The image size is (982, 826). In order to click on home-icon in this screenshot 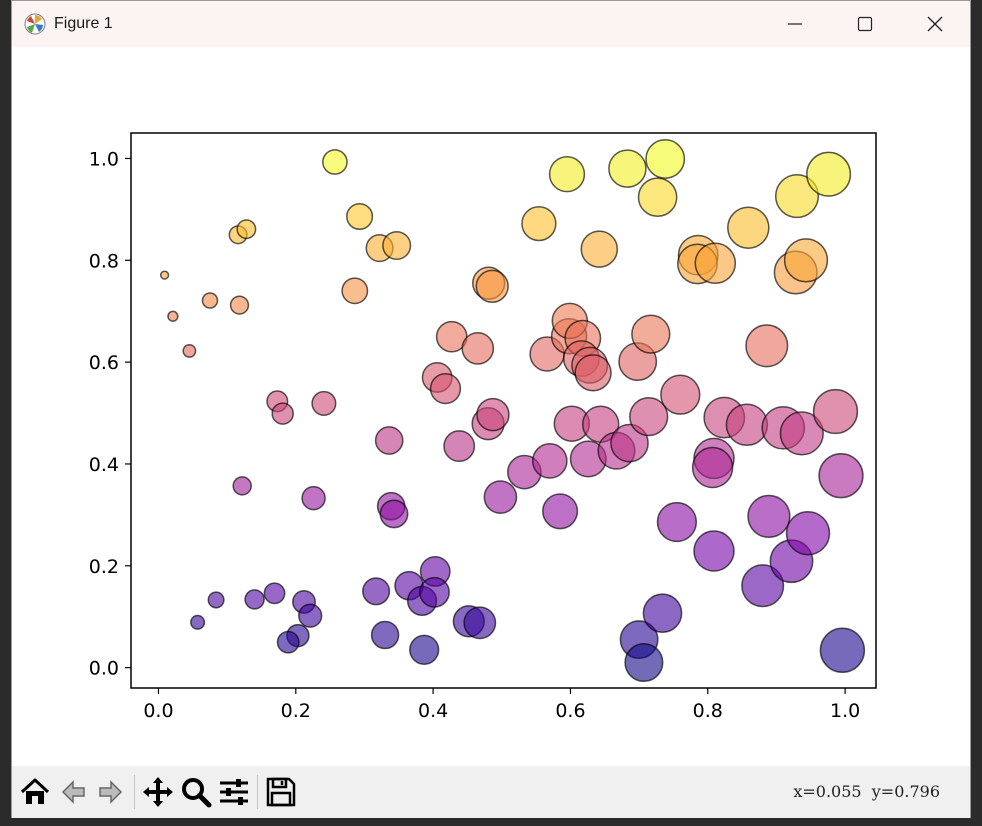, I will do `click(35, 791)`.